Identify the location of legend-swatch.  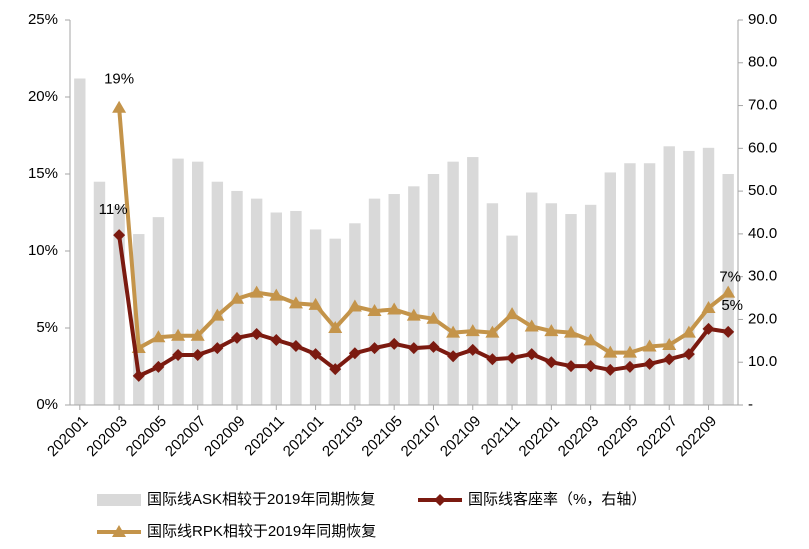
(119, 500).